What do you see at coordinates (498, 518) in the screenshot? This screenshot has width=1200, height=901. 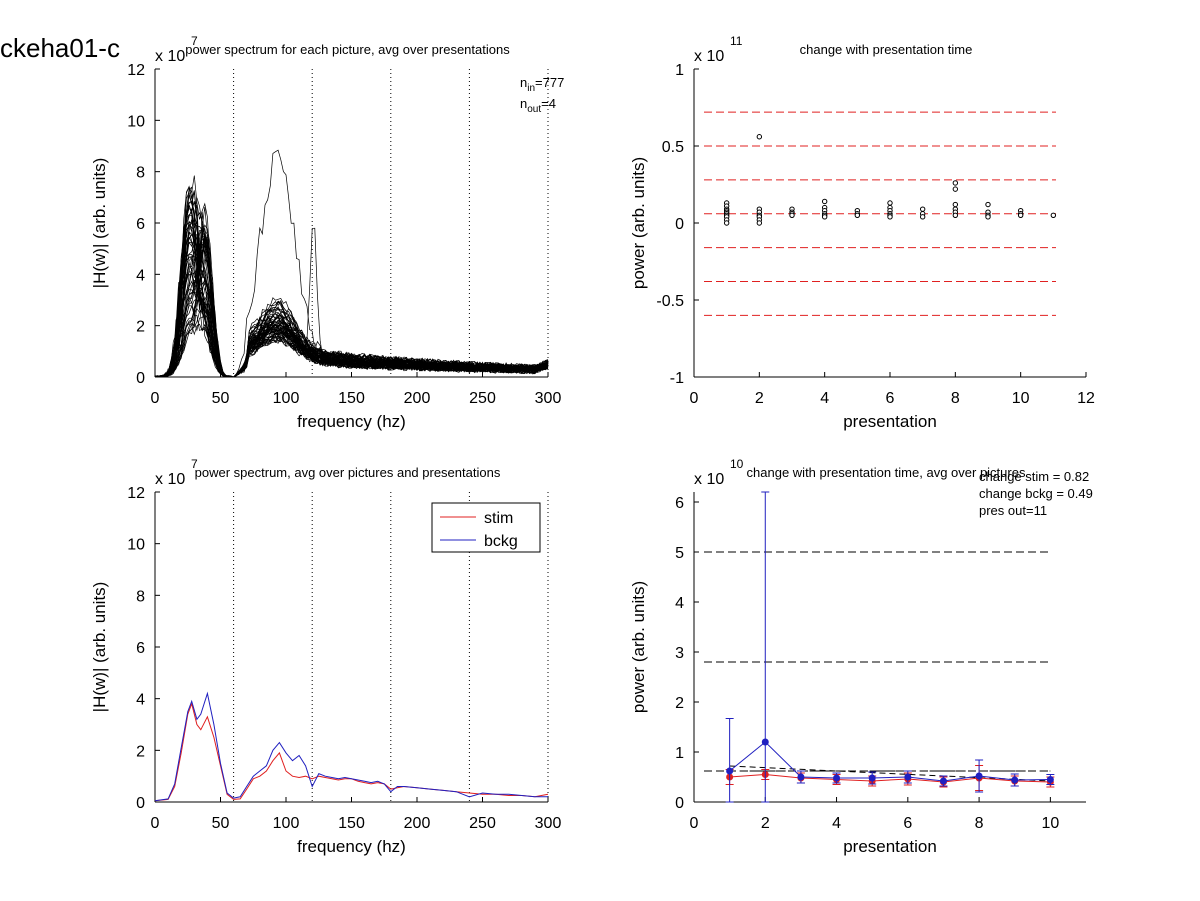 I see `legend-label-stim: stim` at bounding box center [498, 518].